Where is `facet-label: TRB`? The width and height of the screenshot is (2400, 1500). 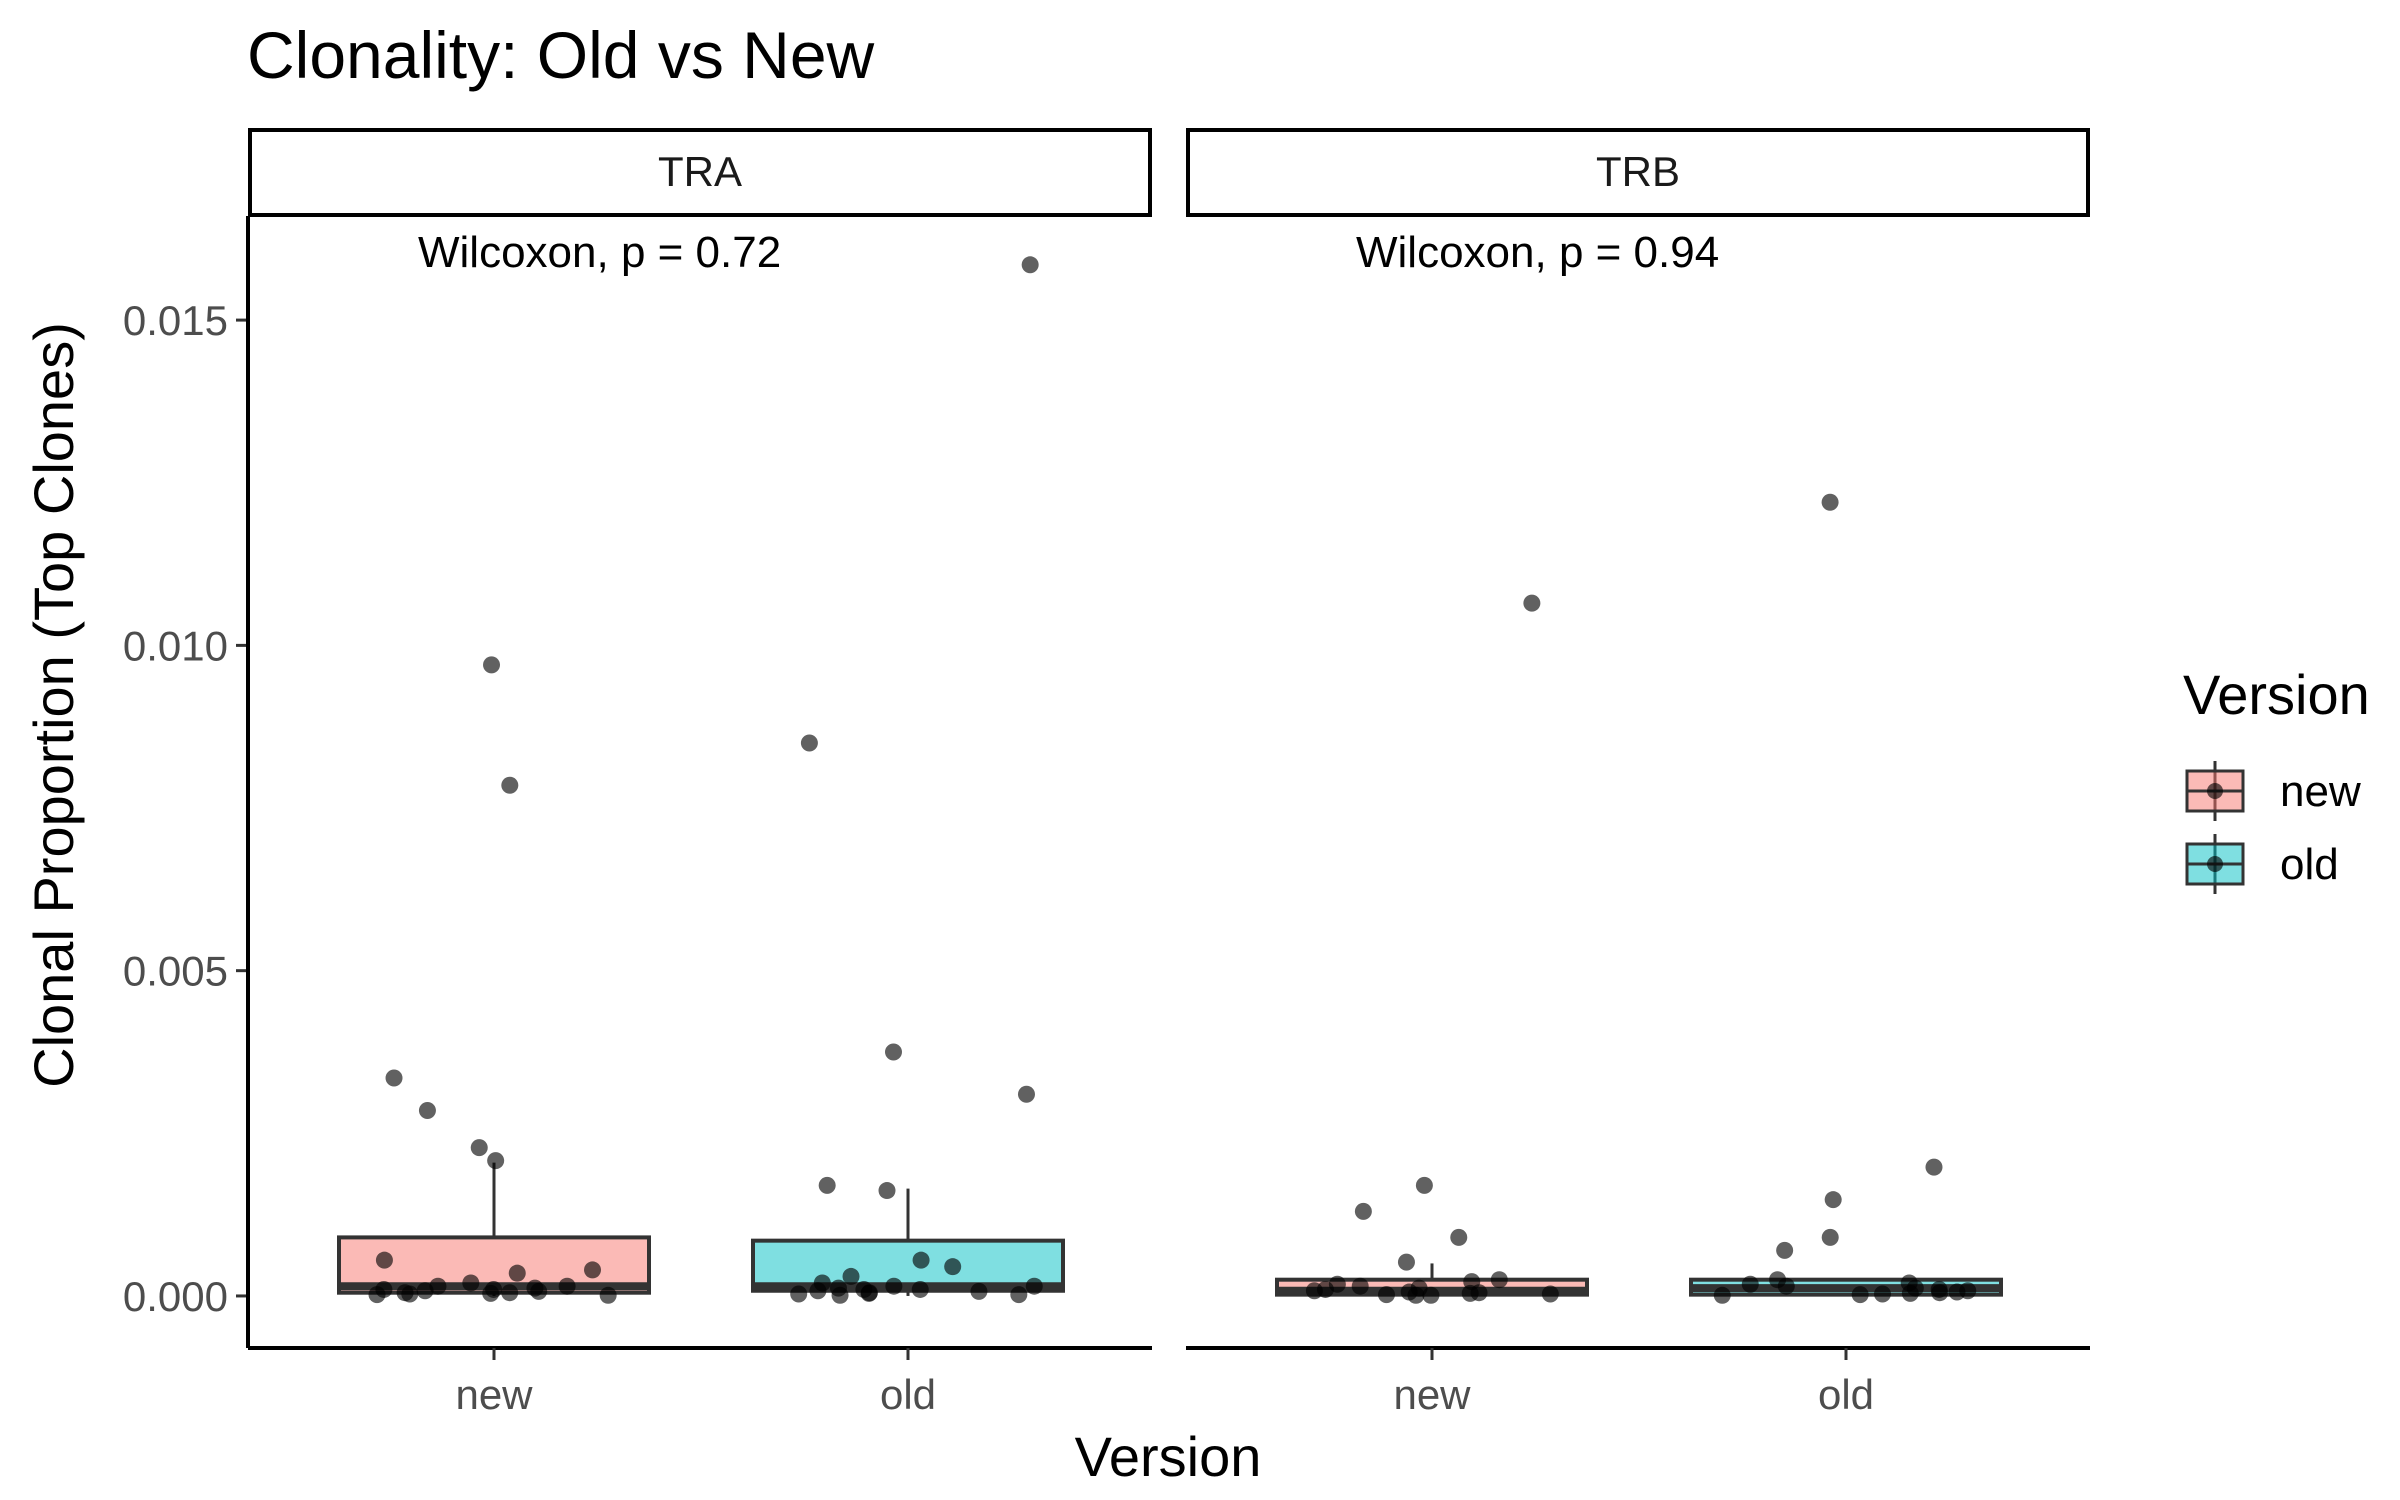 facet-label: TRB is located at coordinates (1638, 171).